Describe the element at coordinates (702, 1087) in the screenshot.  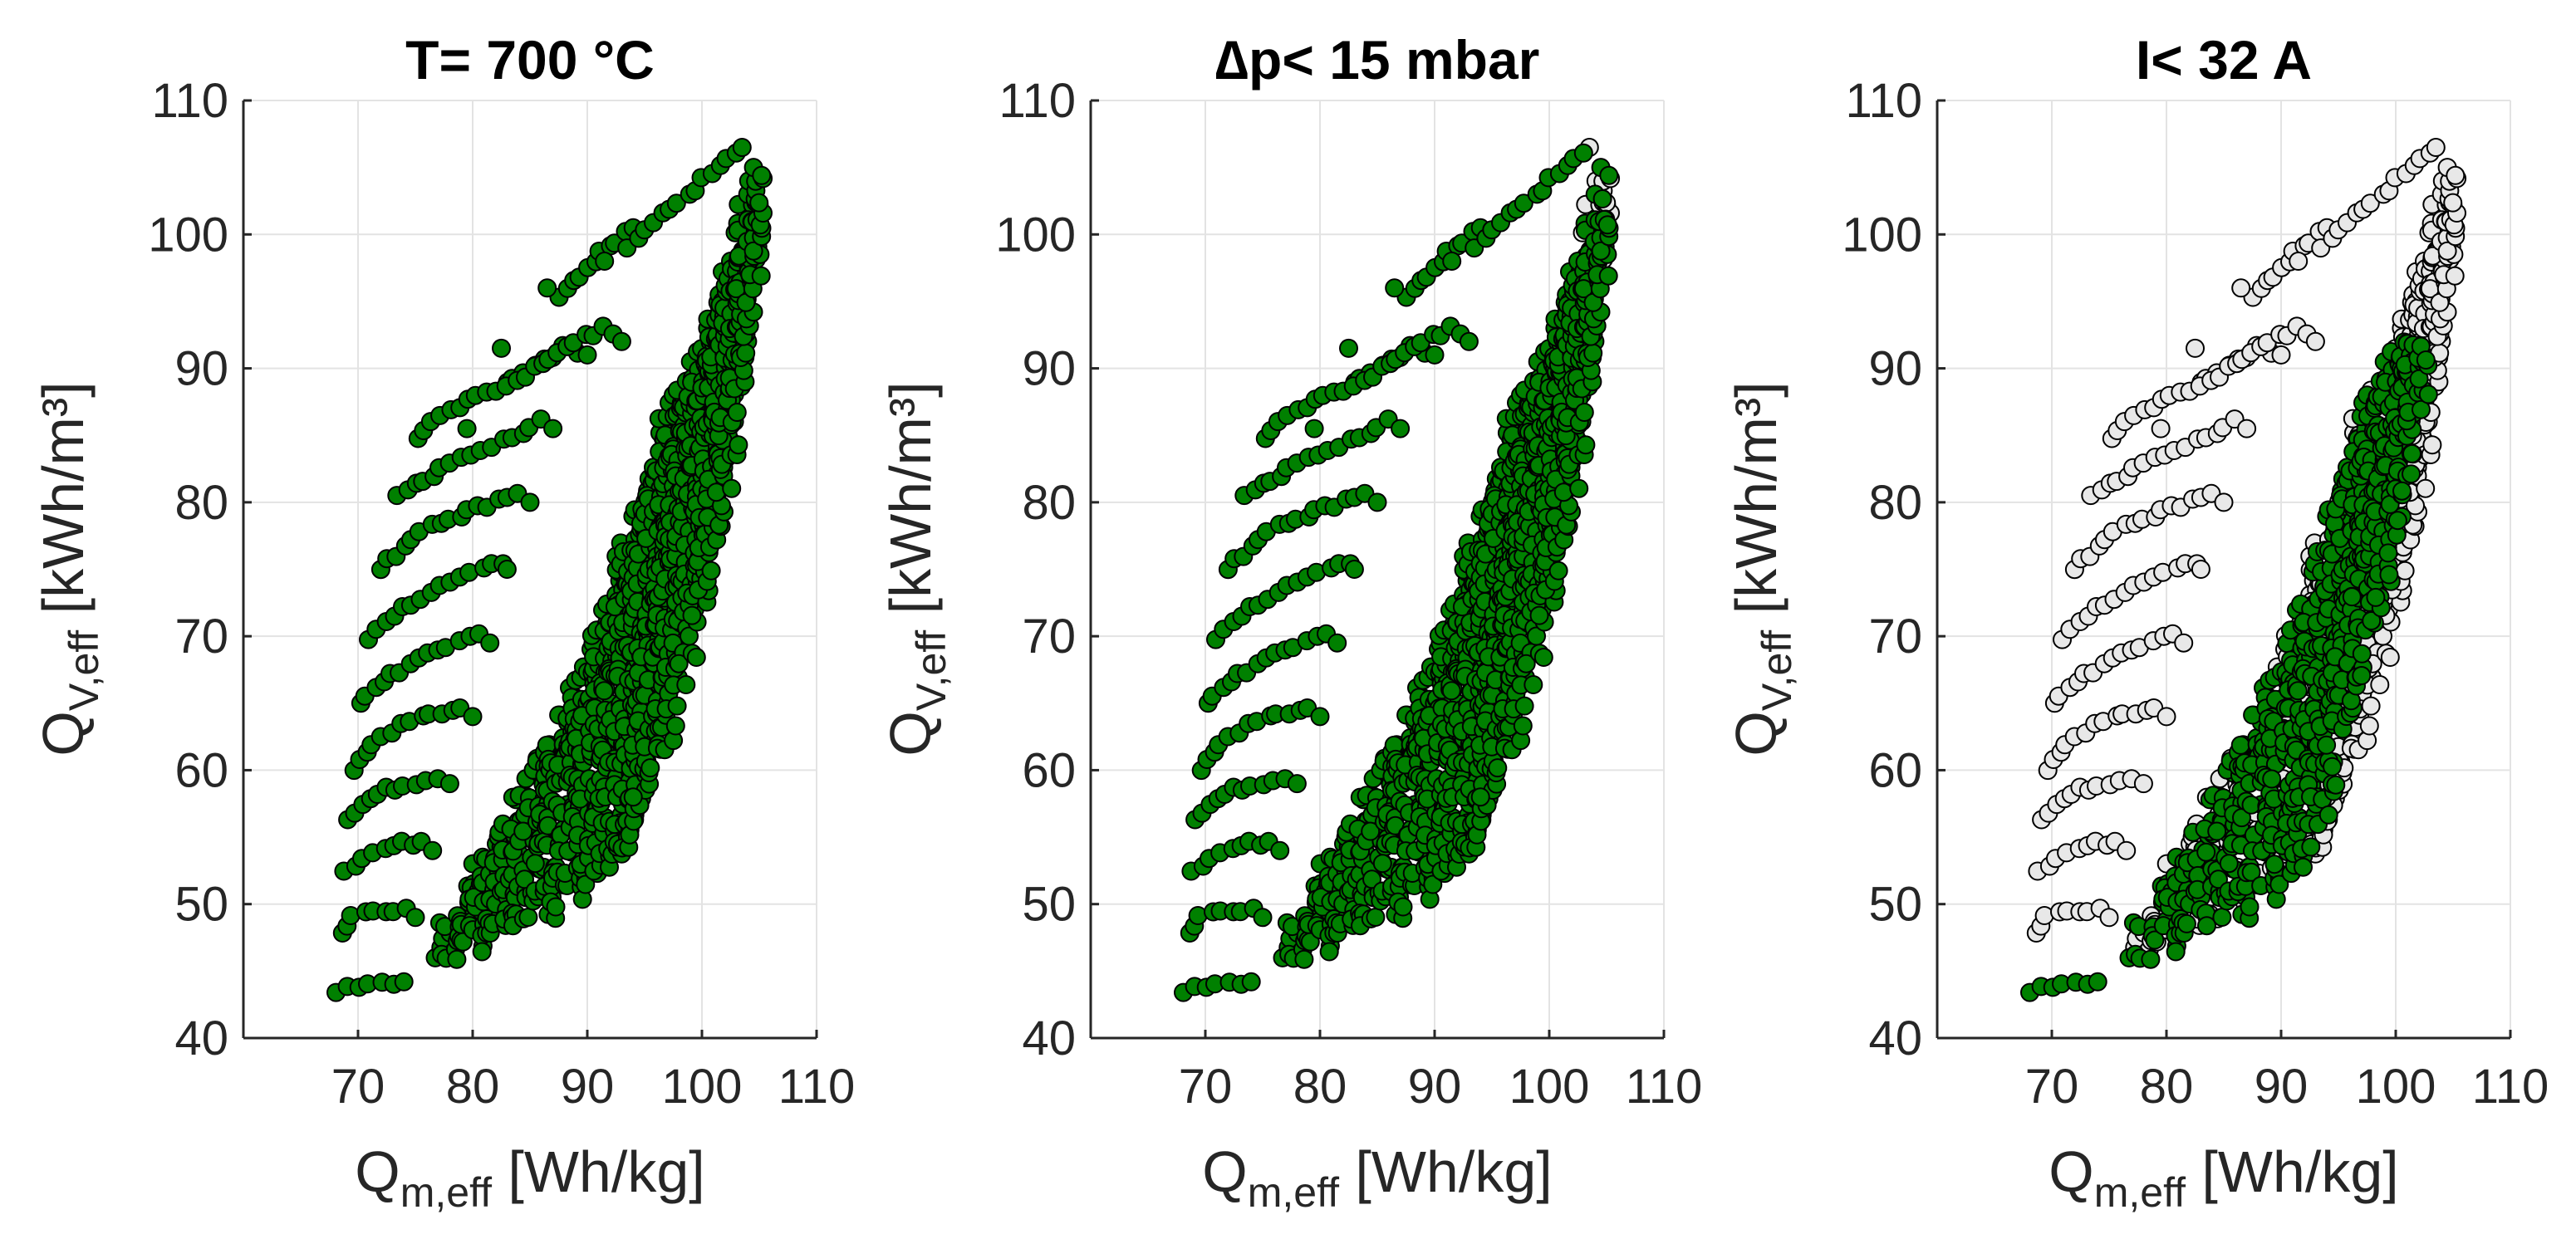
I see `x-tick-label: 100` at that location.